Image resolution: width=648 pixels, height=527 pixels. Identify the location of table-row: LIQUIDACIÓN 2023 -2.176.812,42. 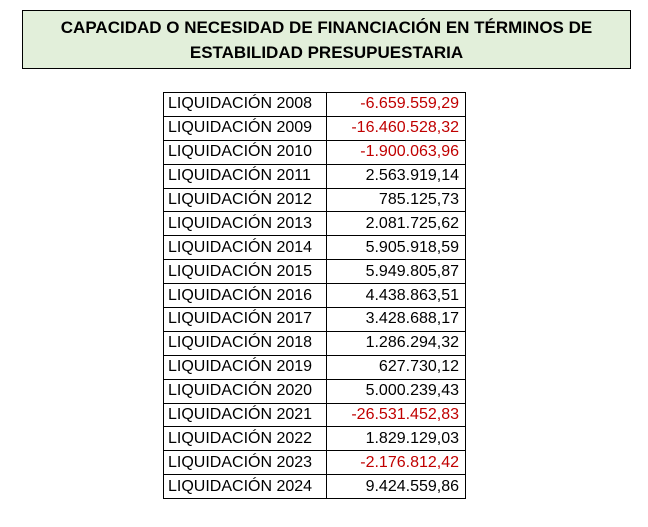
(314, 463).